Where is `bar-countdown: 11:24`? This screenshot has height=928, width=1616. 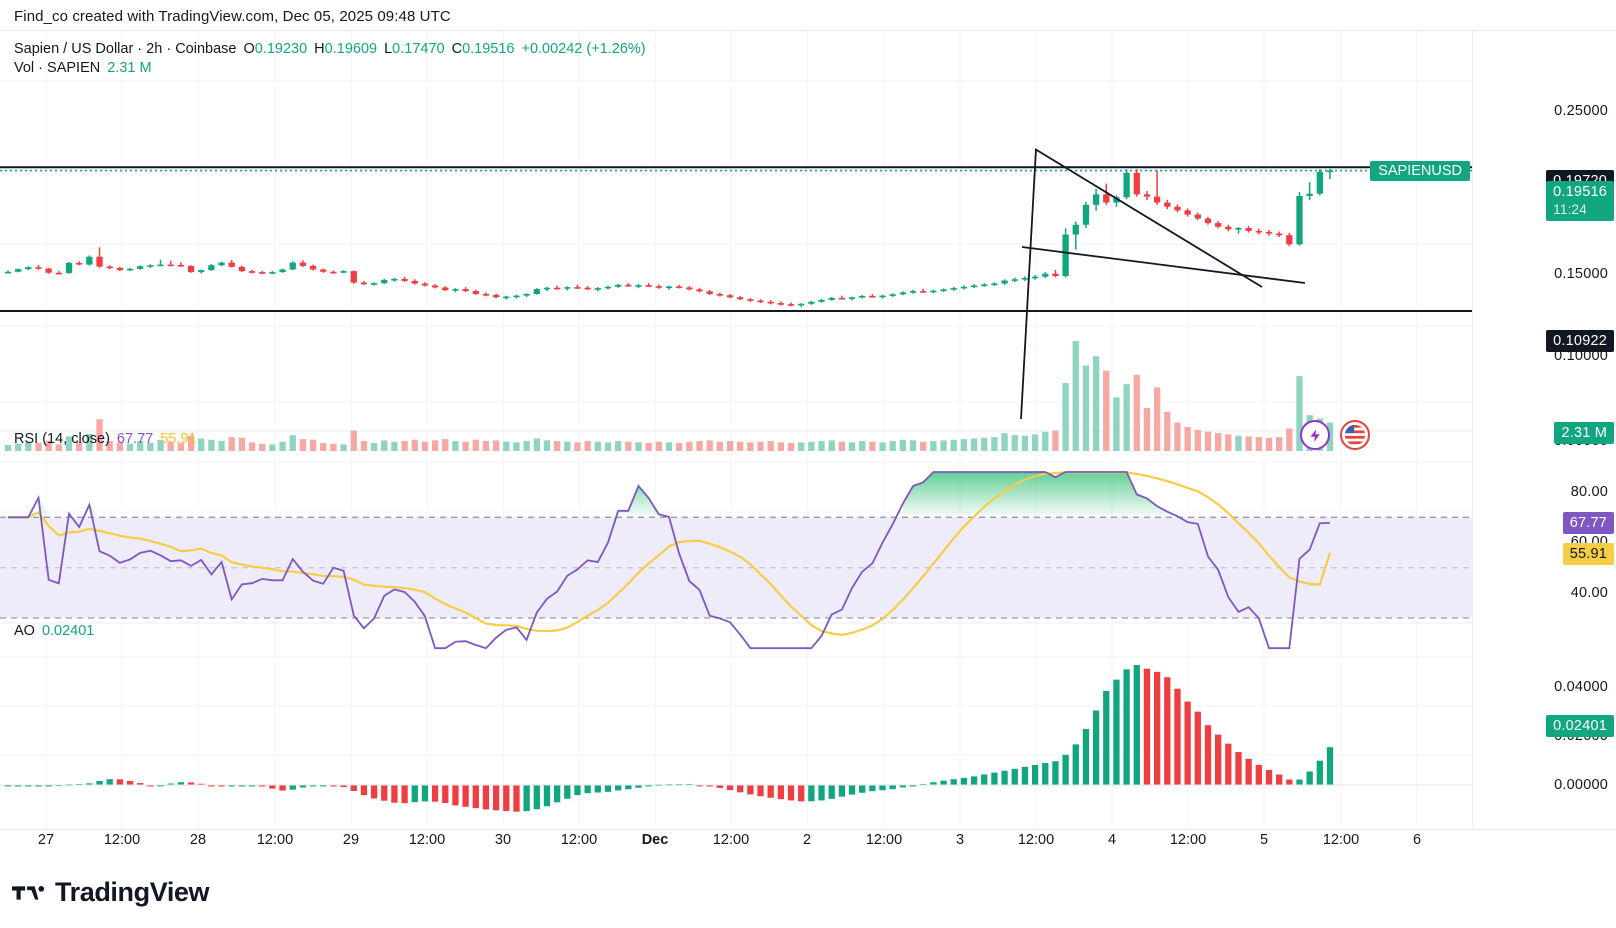
bar-countdown: 11:24 is located at coordinates (1570, 209).